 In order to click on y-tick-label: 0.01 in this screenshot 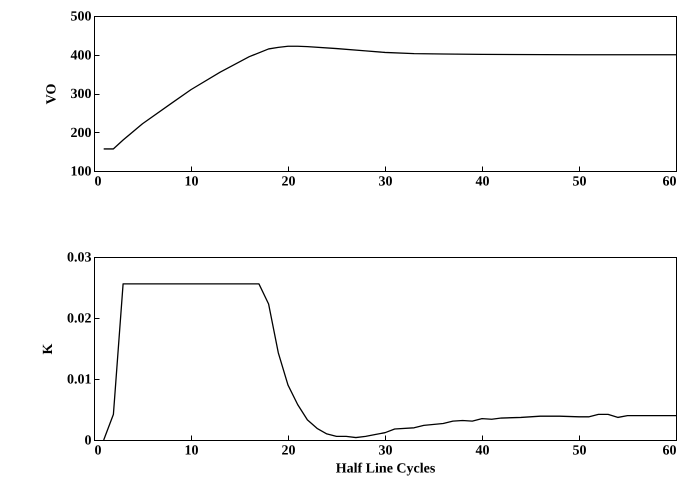, I will do `click(79, 380)`.